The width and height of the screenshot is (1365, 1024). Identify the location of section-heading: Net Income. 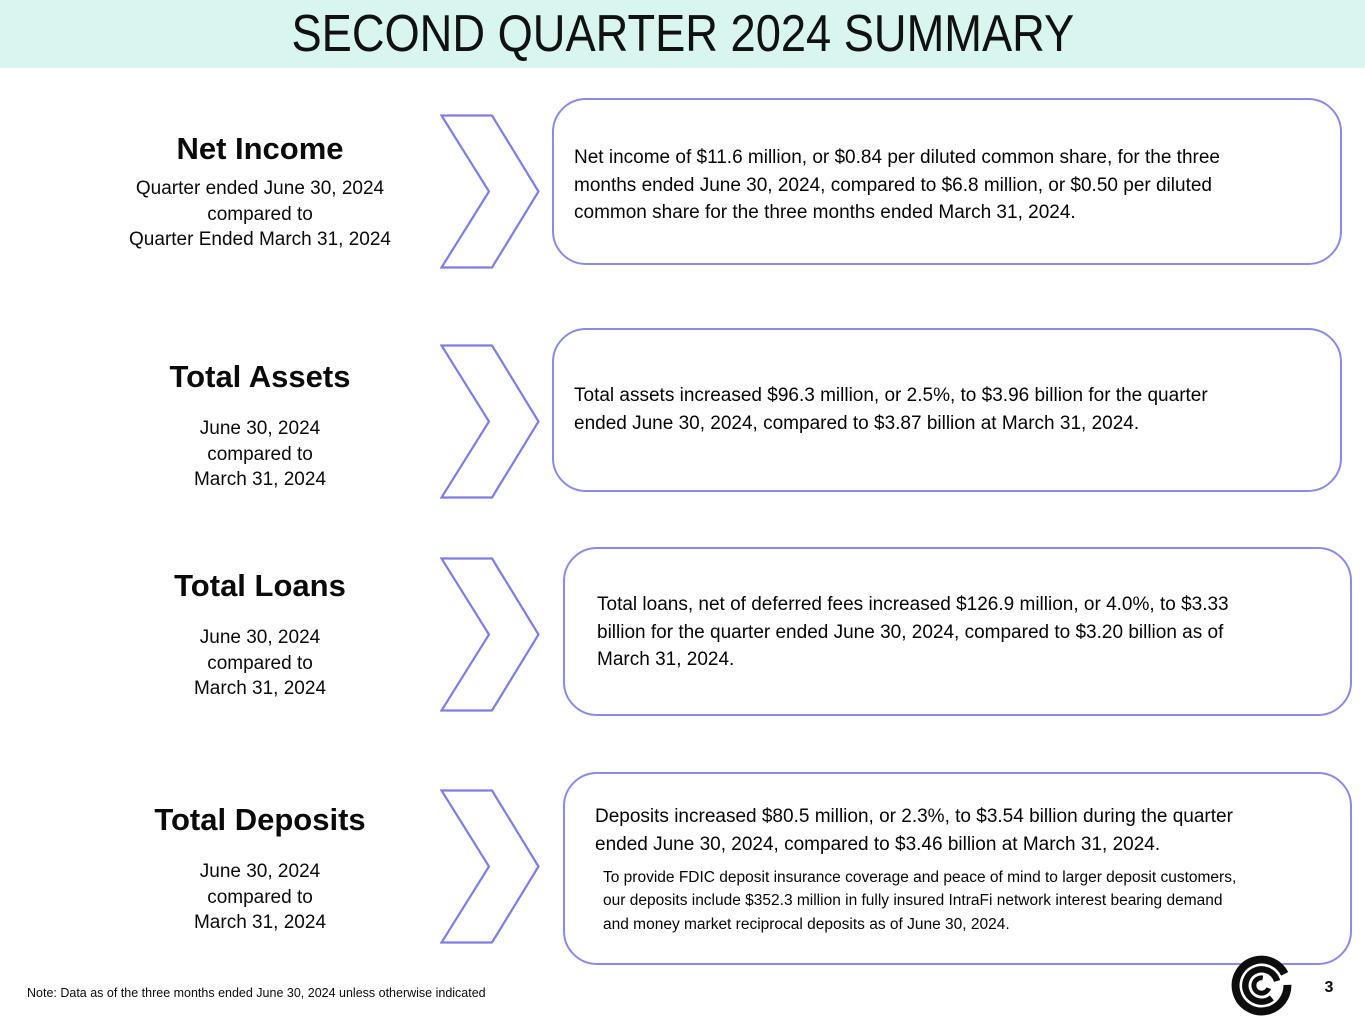
(260, 148).